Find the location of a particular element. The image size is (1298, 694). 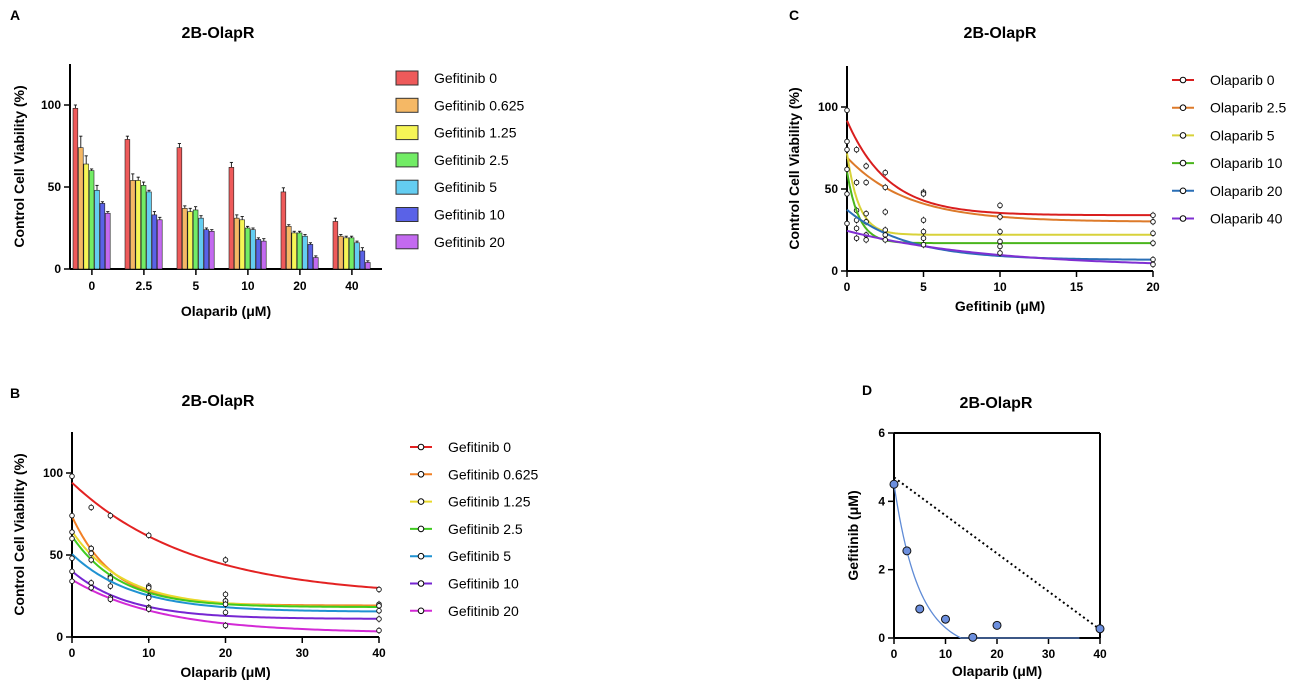

legend-label: Gefitinib 2.5 is located at coordinates (485, 529).